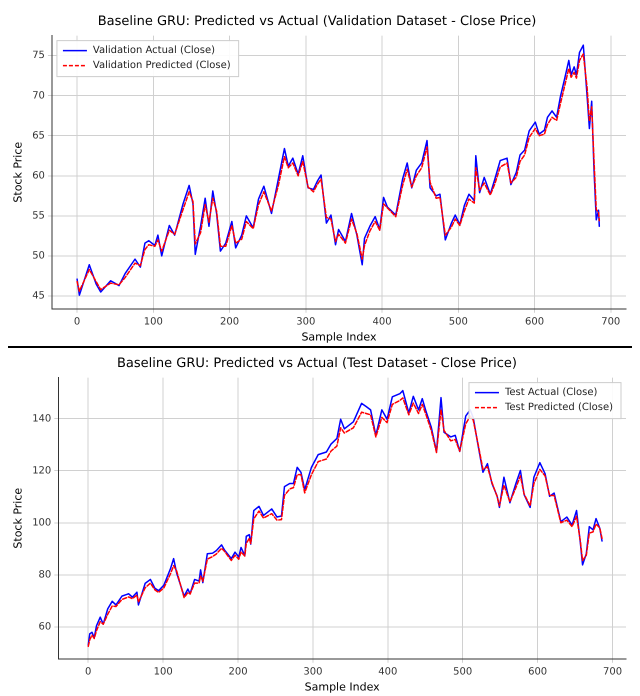  I want to click on y-tick-label: 100, so click(42, 522).